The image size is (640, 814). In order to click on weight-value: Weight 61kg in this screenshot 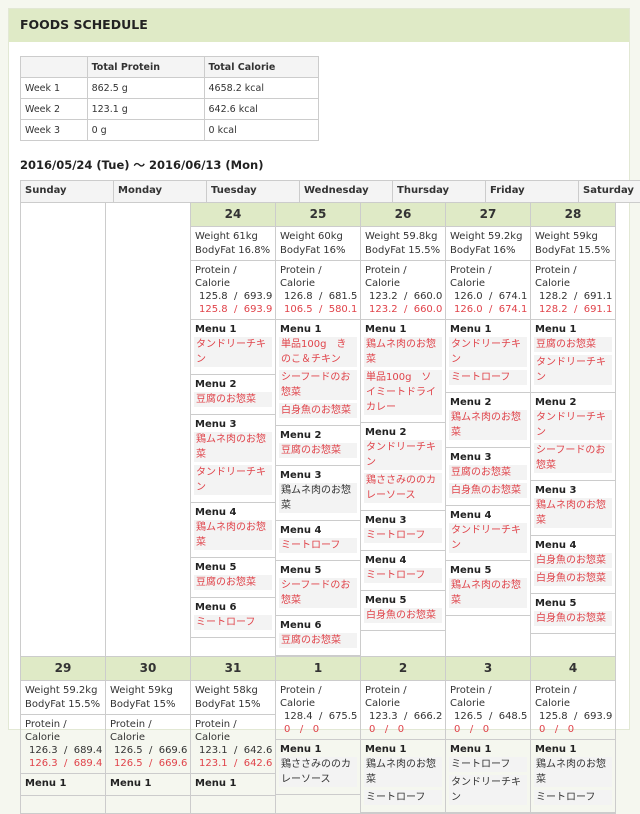, I will do `click(226, 236)`.